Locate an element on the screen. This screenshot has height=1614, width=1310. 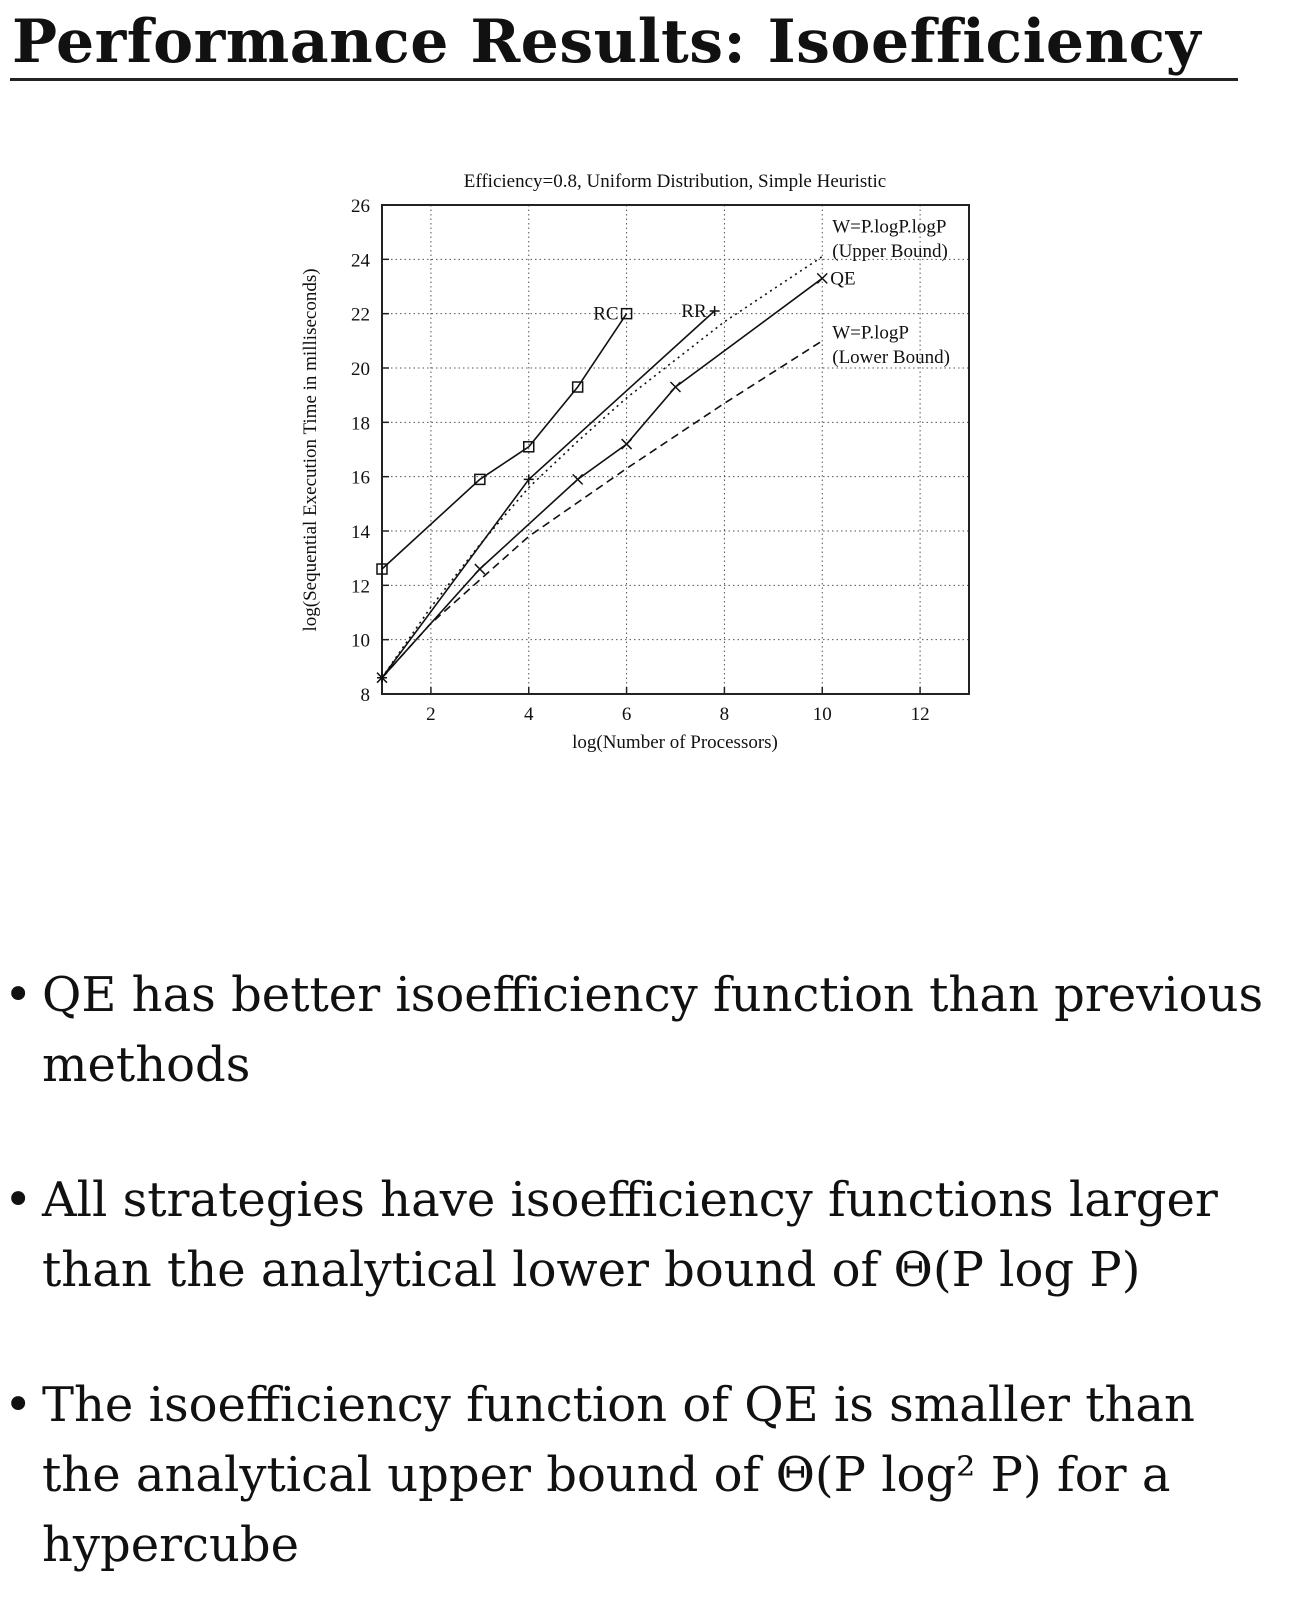
y-tick-label: 22 is located at coordinates (360, 315).